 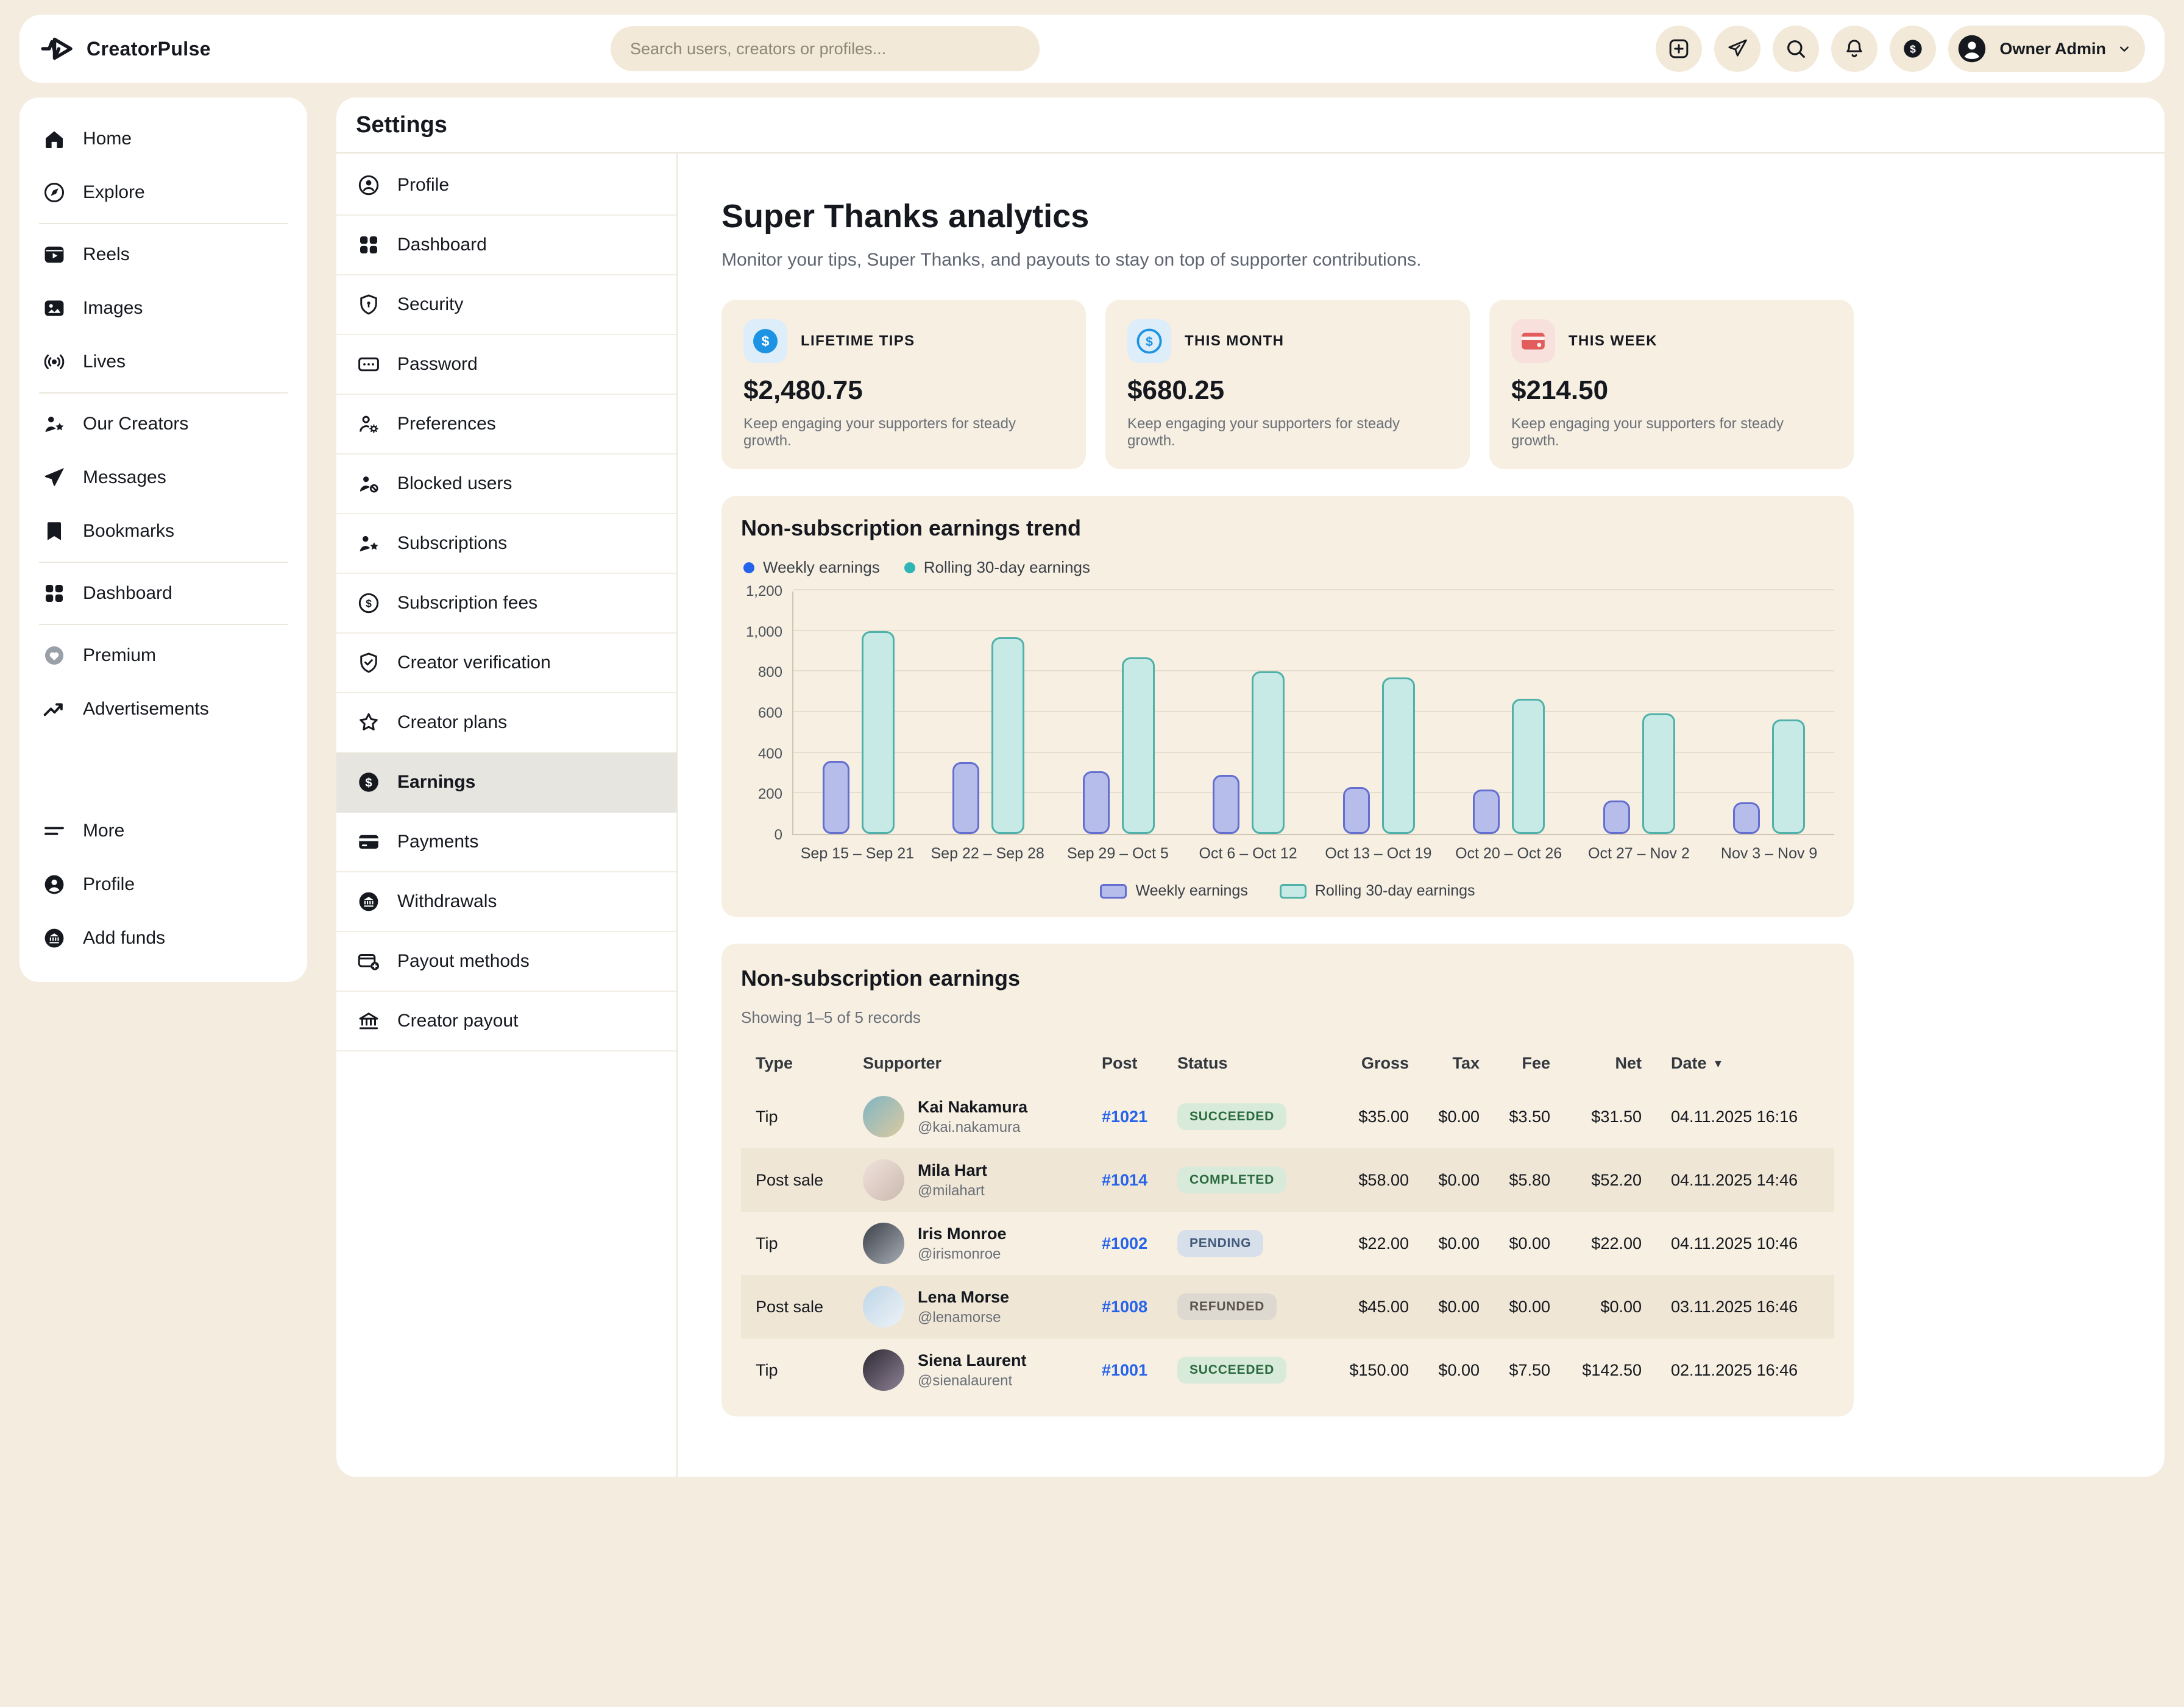 I want to click on sidebar-item-reels: Reels, so click(x=163, y=254).